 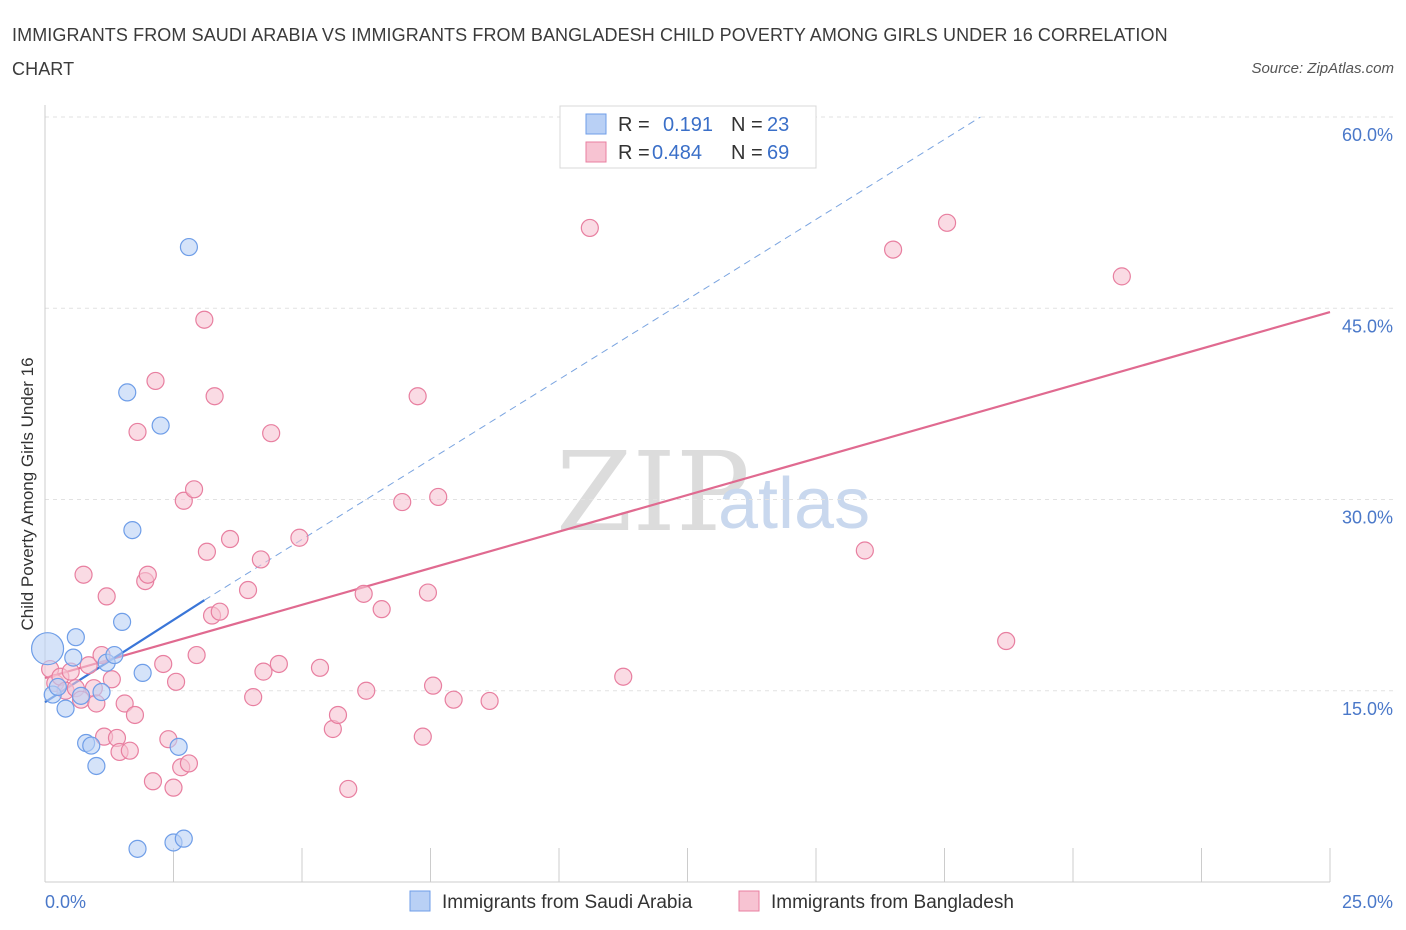 What do you see at coordinates (778, 153) in the screenshot?
I see `legend-n-value-2: 69` at bounding box center [778, 153].